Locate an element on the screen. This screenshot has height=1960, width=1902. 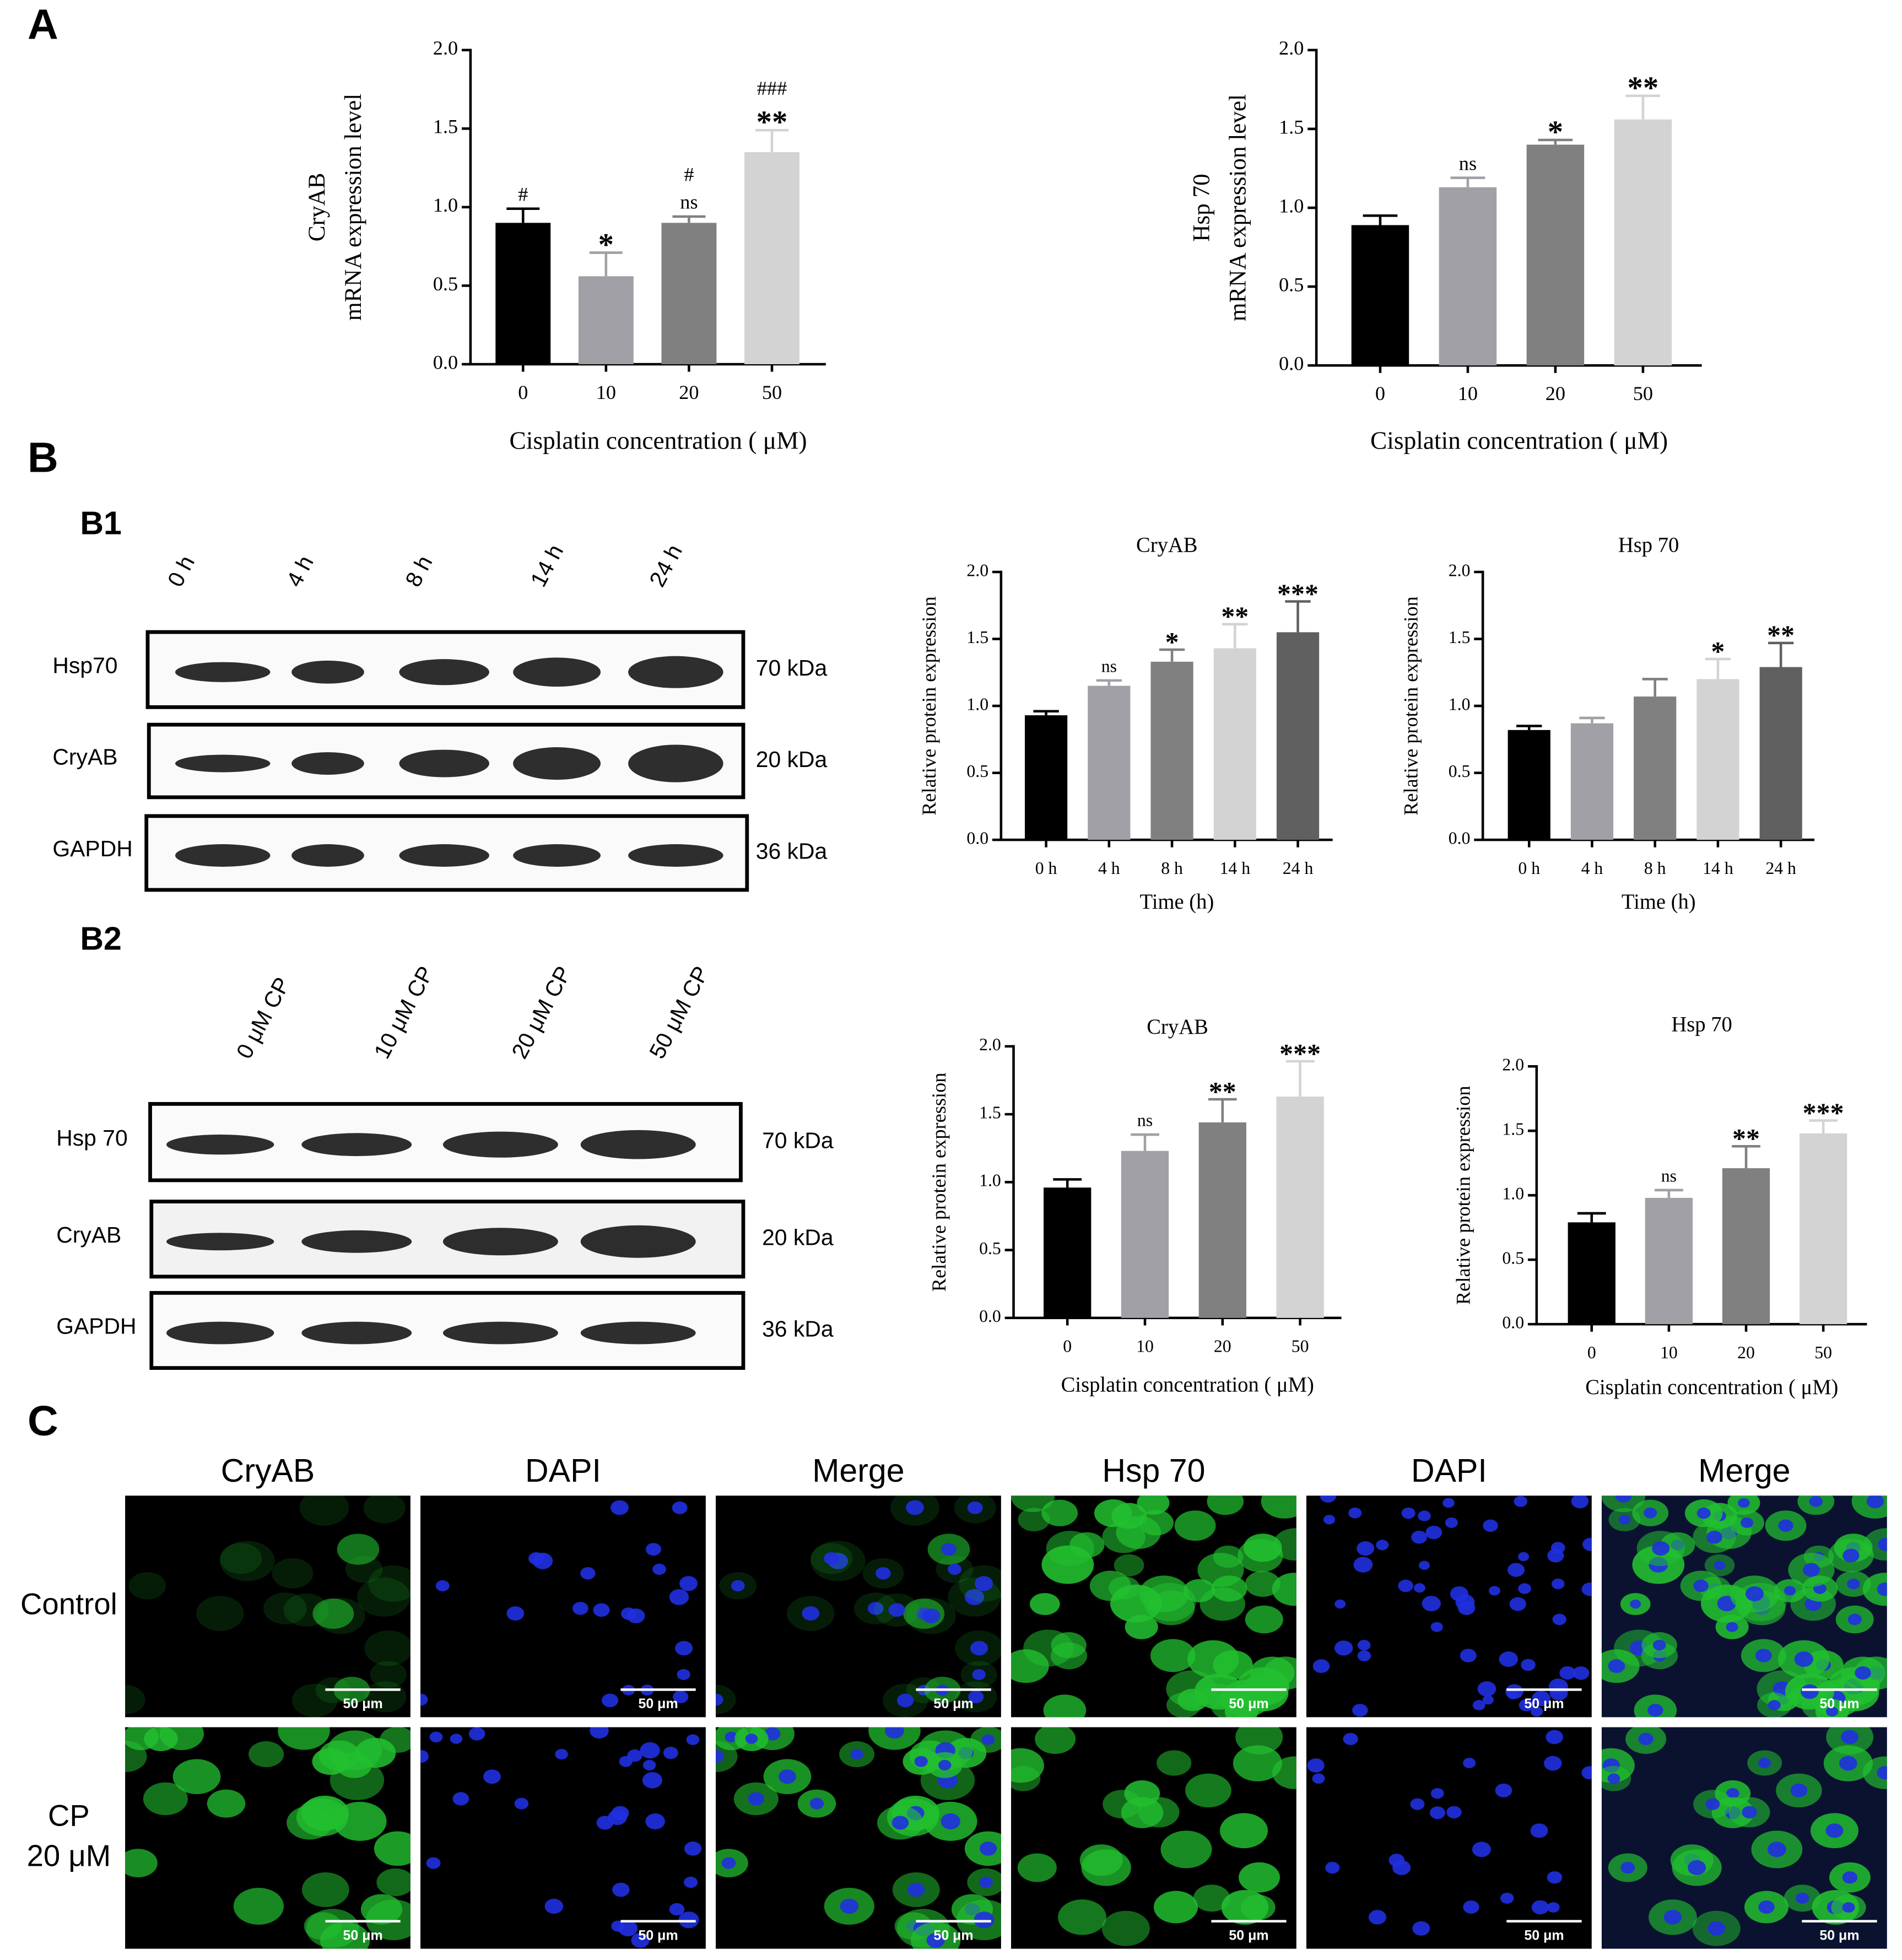
size-label: 20 kDa is located at coordinates (798, 1237).